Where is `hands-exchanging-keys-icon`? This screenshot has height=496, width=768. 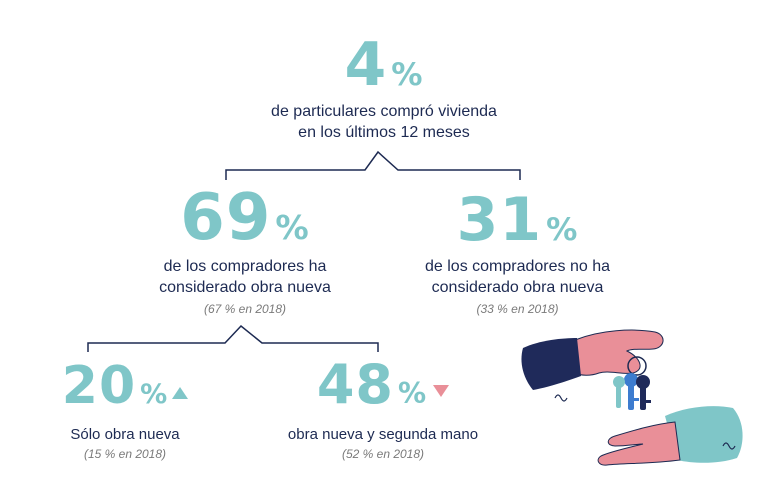 hands-exchanging-keys-icon is located at coordinates (632, 397).